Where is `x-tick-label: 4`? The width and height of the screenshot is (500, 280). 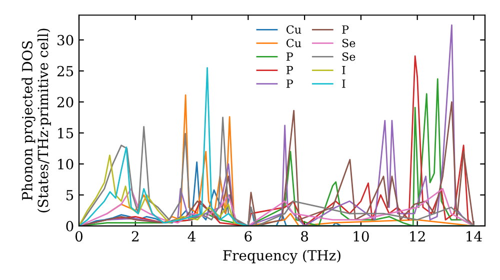 x-tick-label: 4 is located at coordinates (192, 236).